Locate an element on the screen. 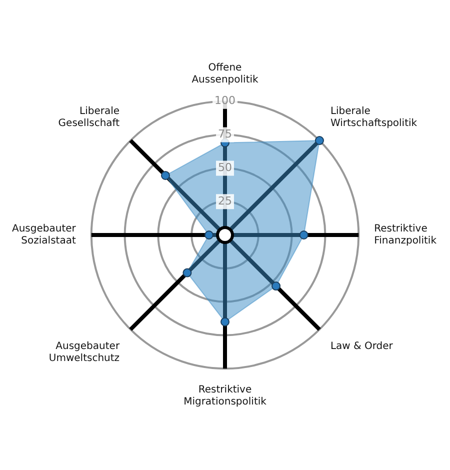  y-tick-label: 50 is located at coordinates (225, 167).